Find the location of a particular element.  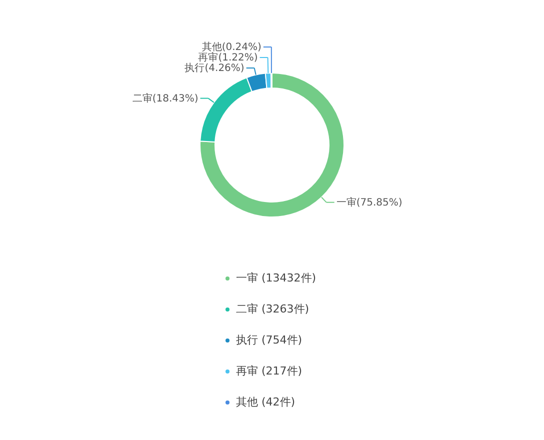

legend-label: 再审 (217件) is located at coordinates (269, 371).